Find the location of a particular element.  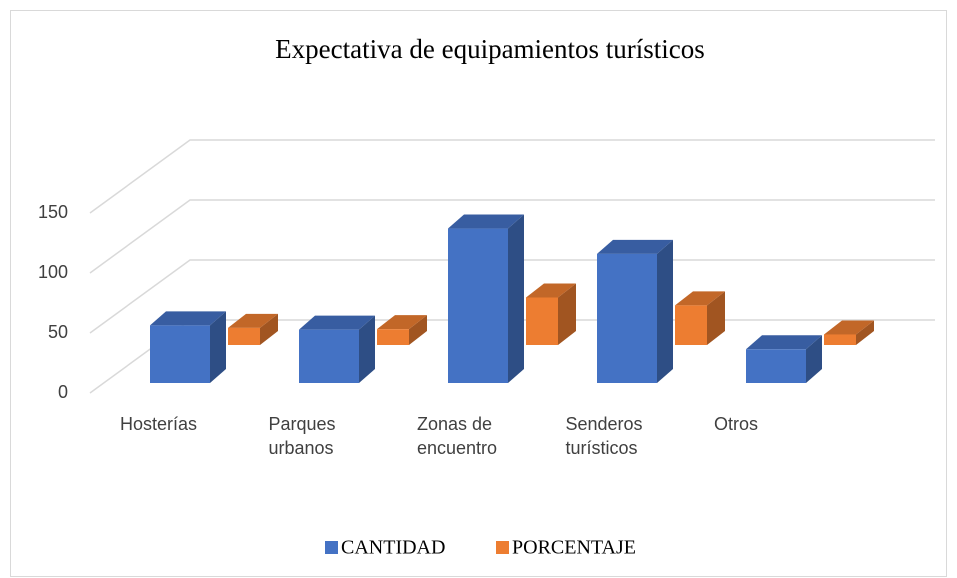

x-tick-label: Otros is located at coordinates (736, 424).